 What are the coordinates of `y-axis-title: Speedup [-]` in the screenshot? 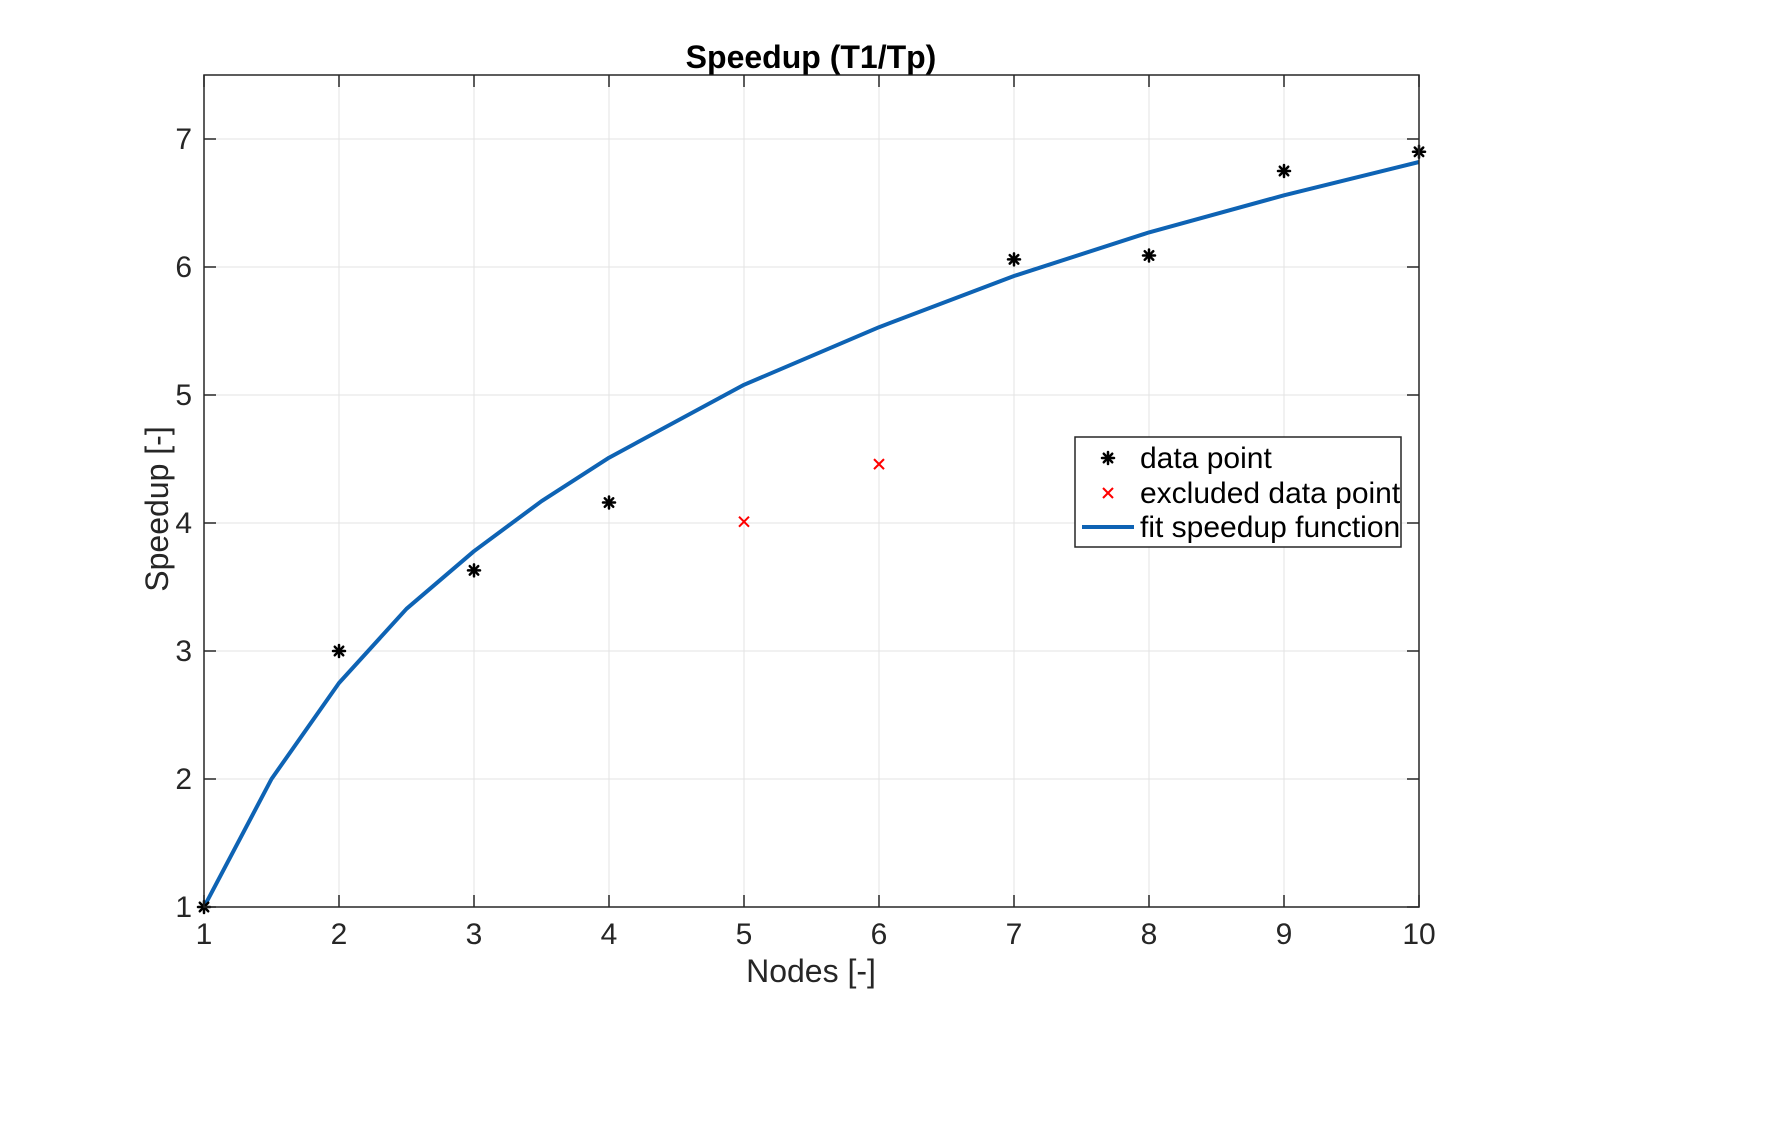 It's located at (157, 508).